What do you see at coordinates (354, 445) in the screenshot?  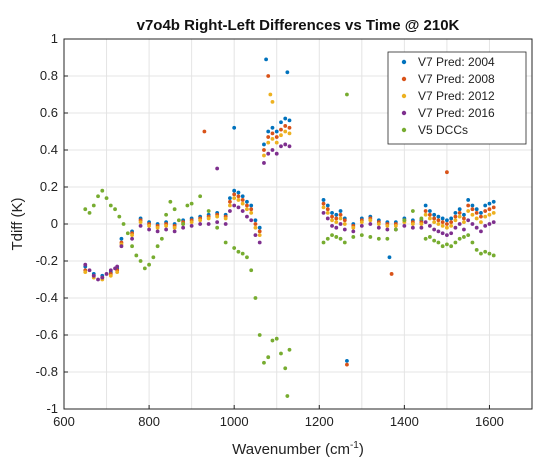 I see `x-axis-title-superscript: -1` at bounding box center [354, 445].